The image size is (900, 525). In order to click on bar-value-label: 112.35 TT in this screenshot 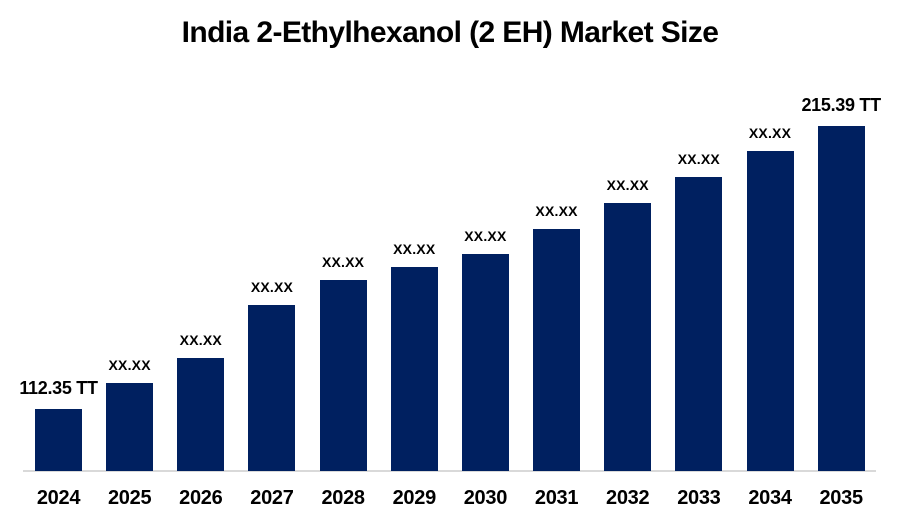, I will do `click(58, 388)`.